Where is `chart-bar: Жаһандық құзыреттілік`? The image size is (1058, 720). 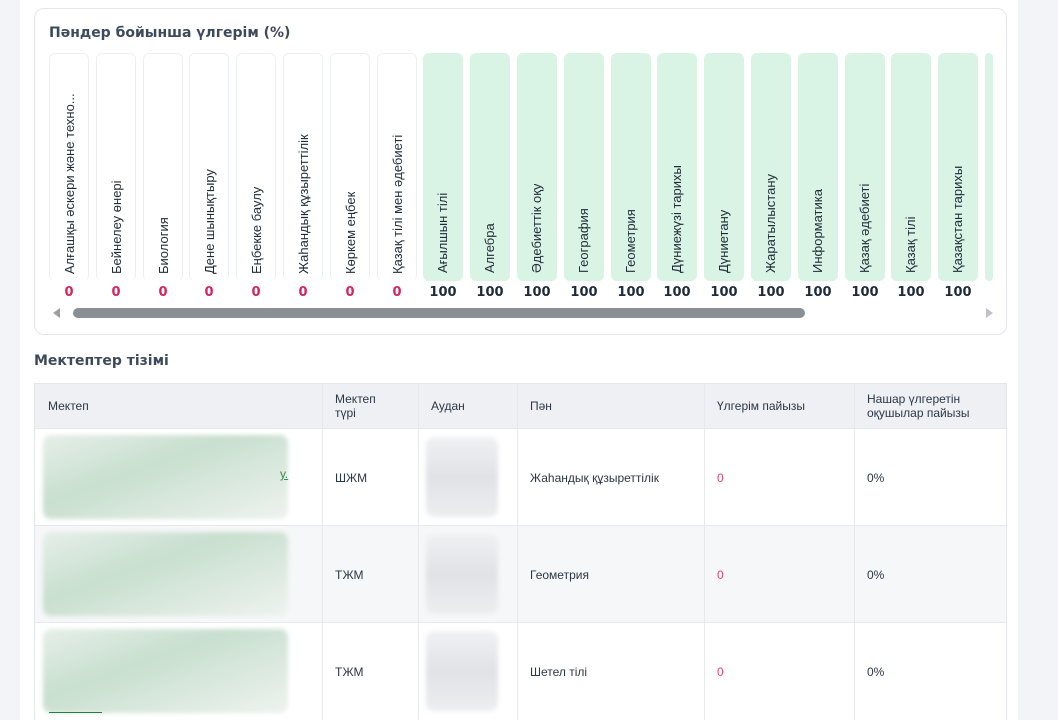
chart-bar: Жаһандық құзыреттілік is located at coordinates (303, 167).